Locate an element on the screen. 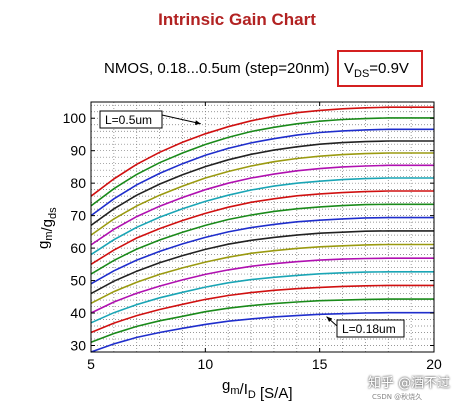 The width and height of the screenshot is (474, 406). y-tick-label: 30 is located at coordinates (78, 346).